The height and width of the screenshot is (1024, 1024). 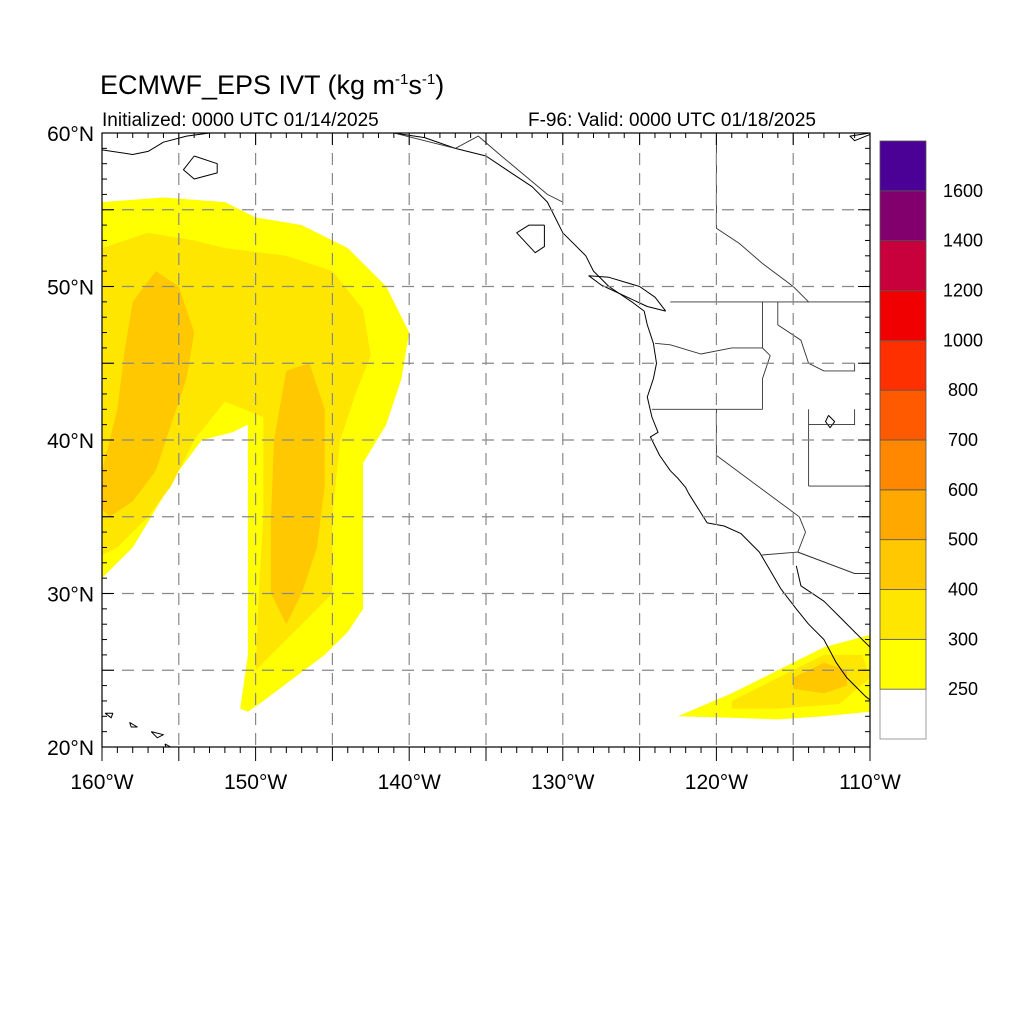 I want to click on border-mexico-us, so click(x=815, y=562).